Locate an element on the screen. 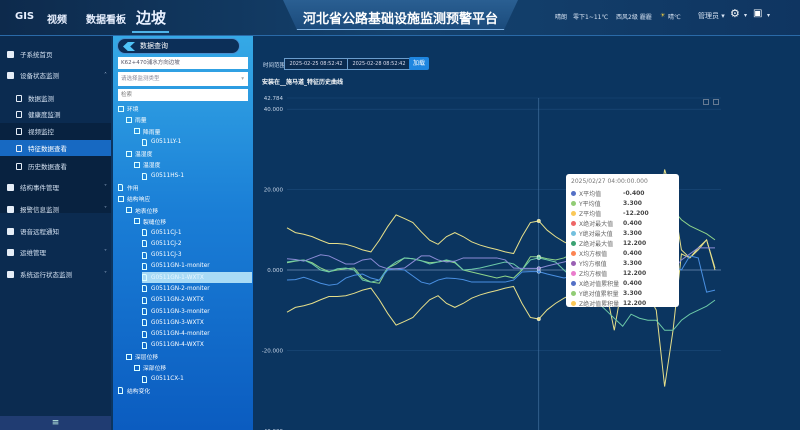 This screenshot has height=430, width=800. tree-node: 雨量 is located at coordinates (189, 119).